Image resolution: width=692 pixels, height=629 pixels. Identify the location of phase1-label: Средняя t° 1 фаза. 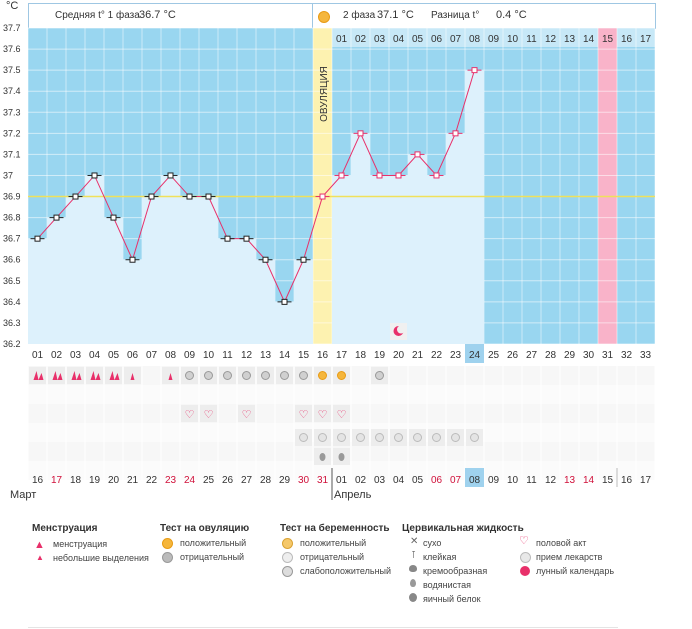
(97, 15).